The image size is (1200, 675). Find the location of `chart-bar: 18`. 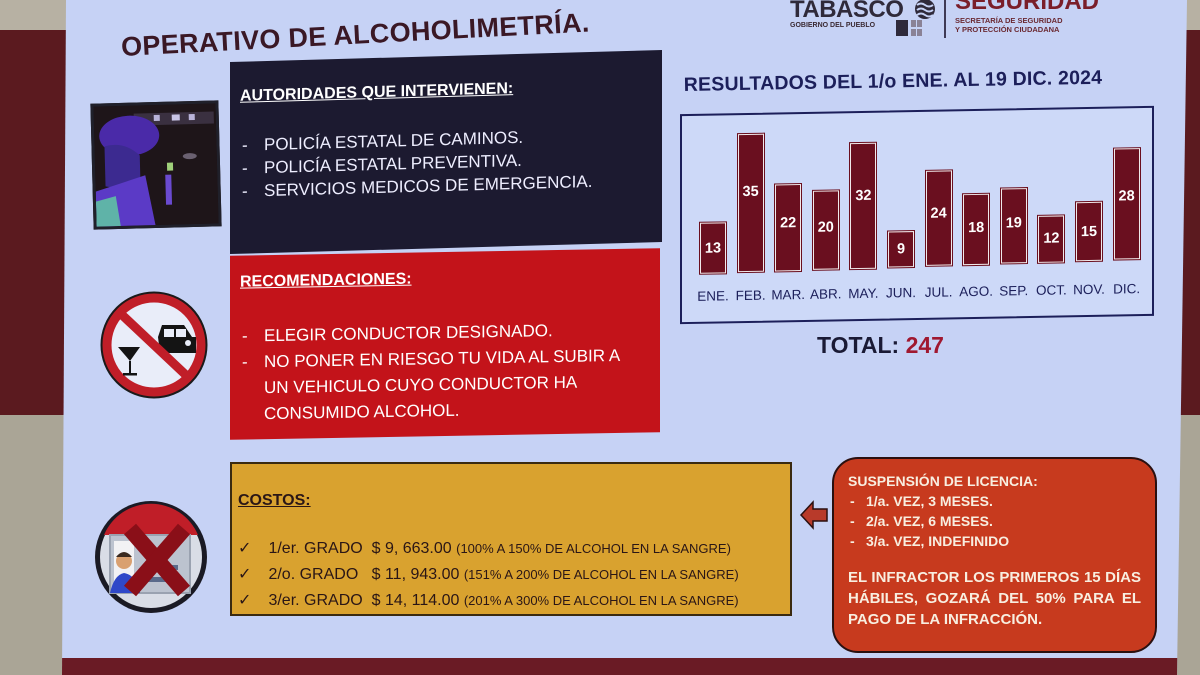

chart-bar: 18 is located at coordinates (976, 229).